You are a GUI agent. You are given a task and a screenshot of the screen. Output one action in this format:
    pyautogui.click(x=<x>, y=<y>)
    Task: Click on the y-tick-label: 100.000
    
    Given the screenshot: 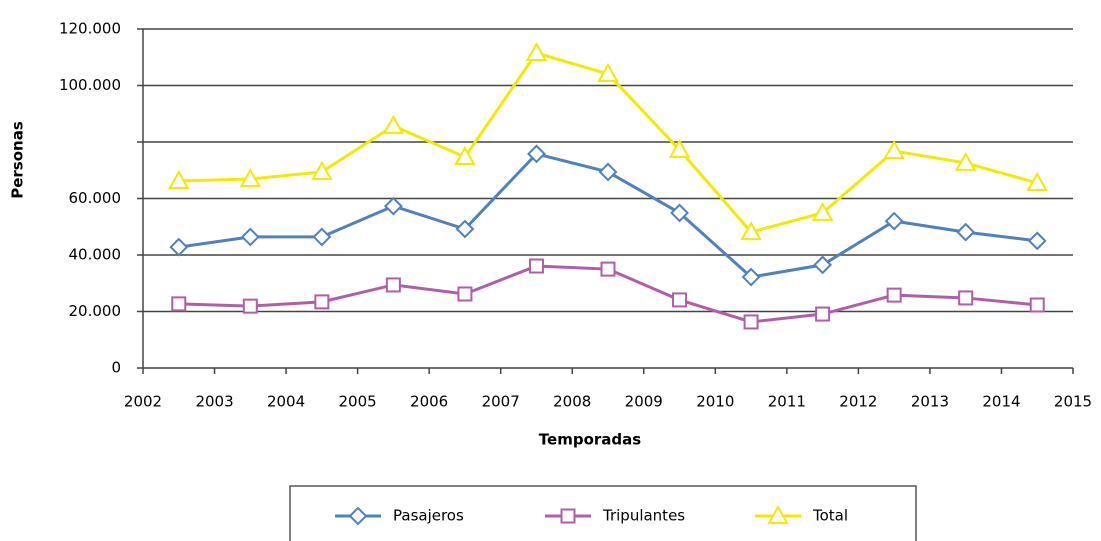 What is the action you would take?
    pyautogui.click(x=90, y=85)
    